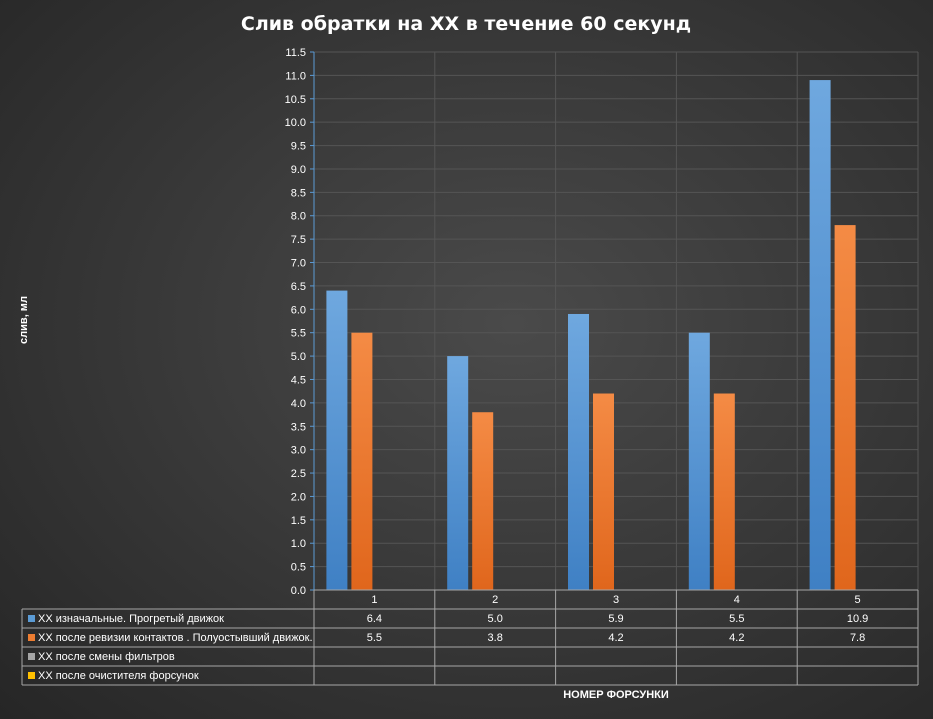  I want to click on y-tick-label: 1.5, so click(298, 521).